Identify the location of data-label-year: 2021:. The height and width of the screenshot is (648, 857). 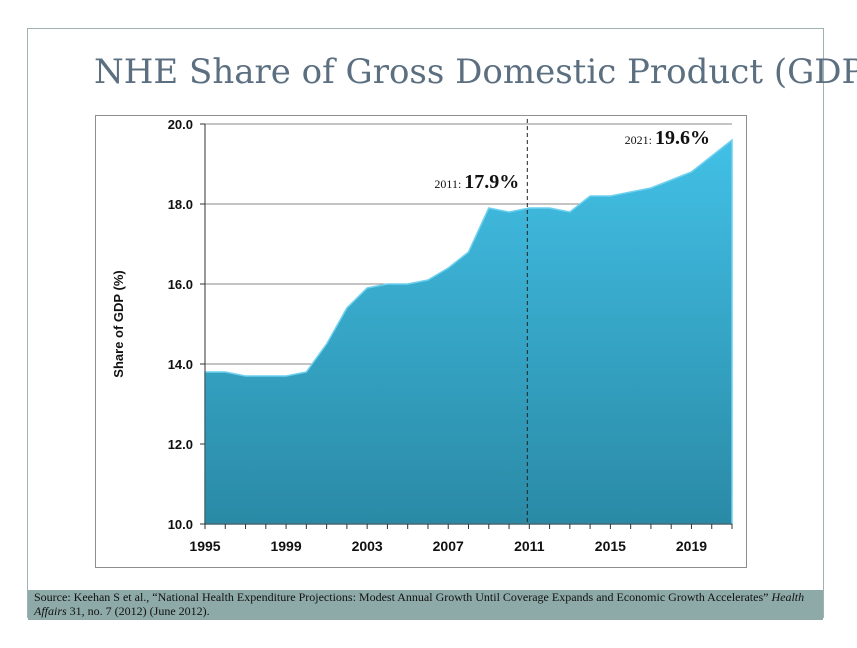
(640, 140).